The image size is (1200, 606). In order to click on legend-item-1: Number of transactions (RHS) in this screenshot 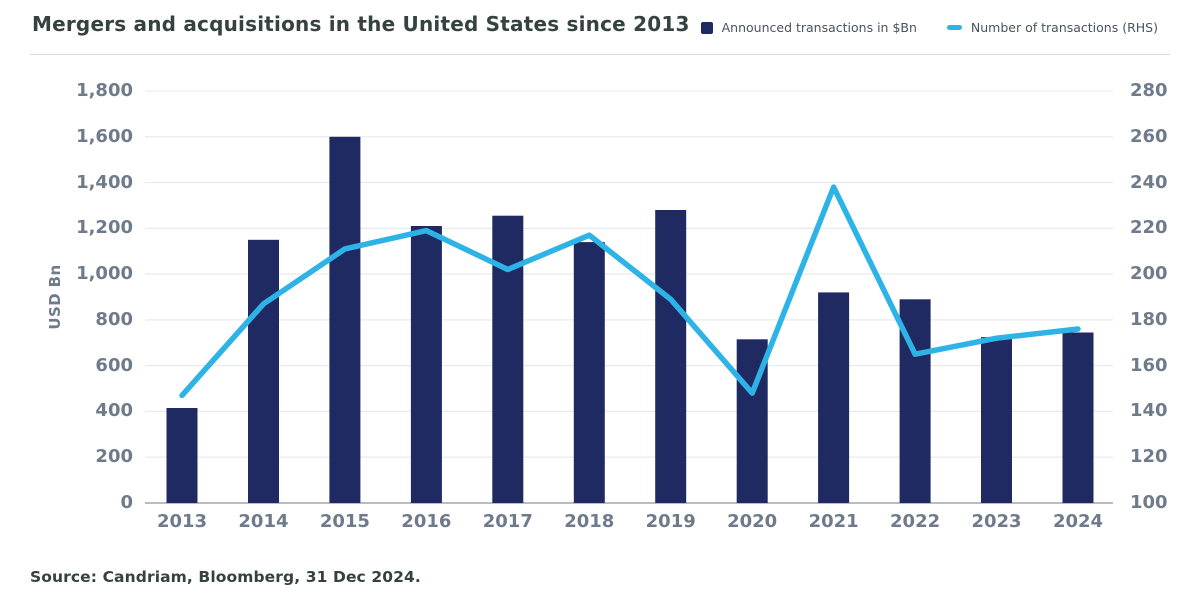, I will do `click(1052, 27)`.